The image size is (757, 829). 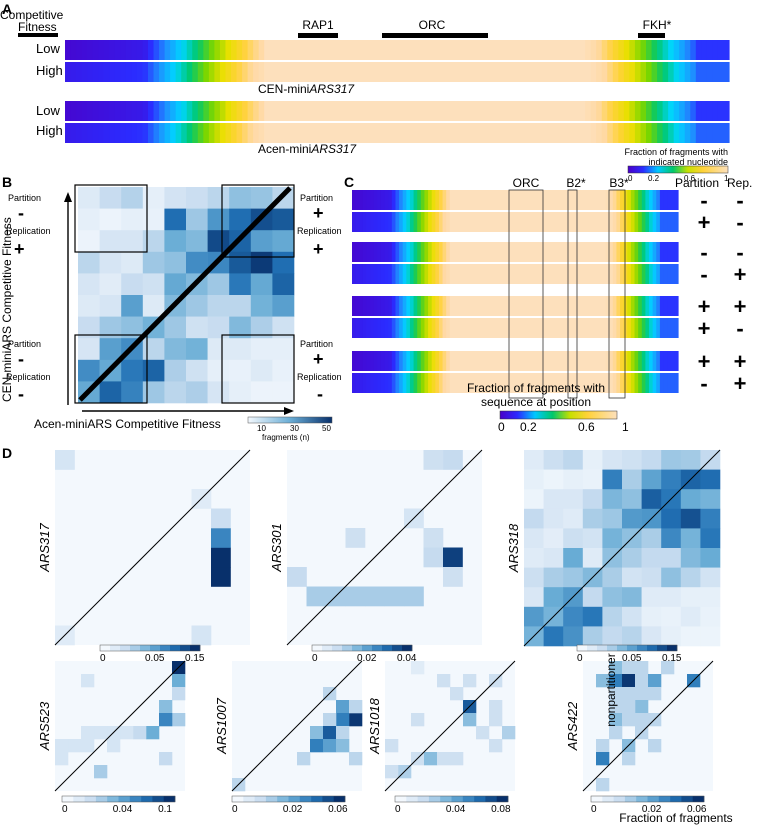 What do you see at coordinates (318, 249) in the screenshot?
I see `tr-replication-sign: +` at bounding box center [318, 249].